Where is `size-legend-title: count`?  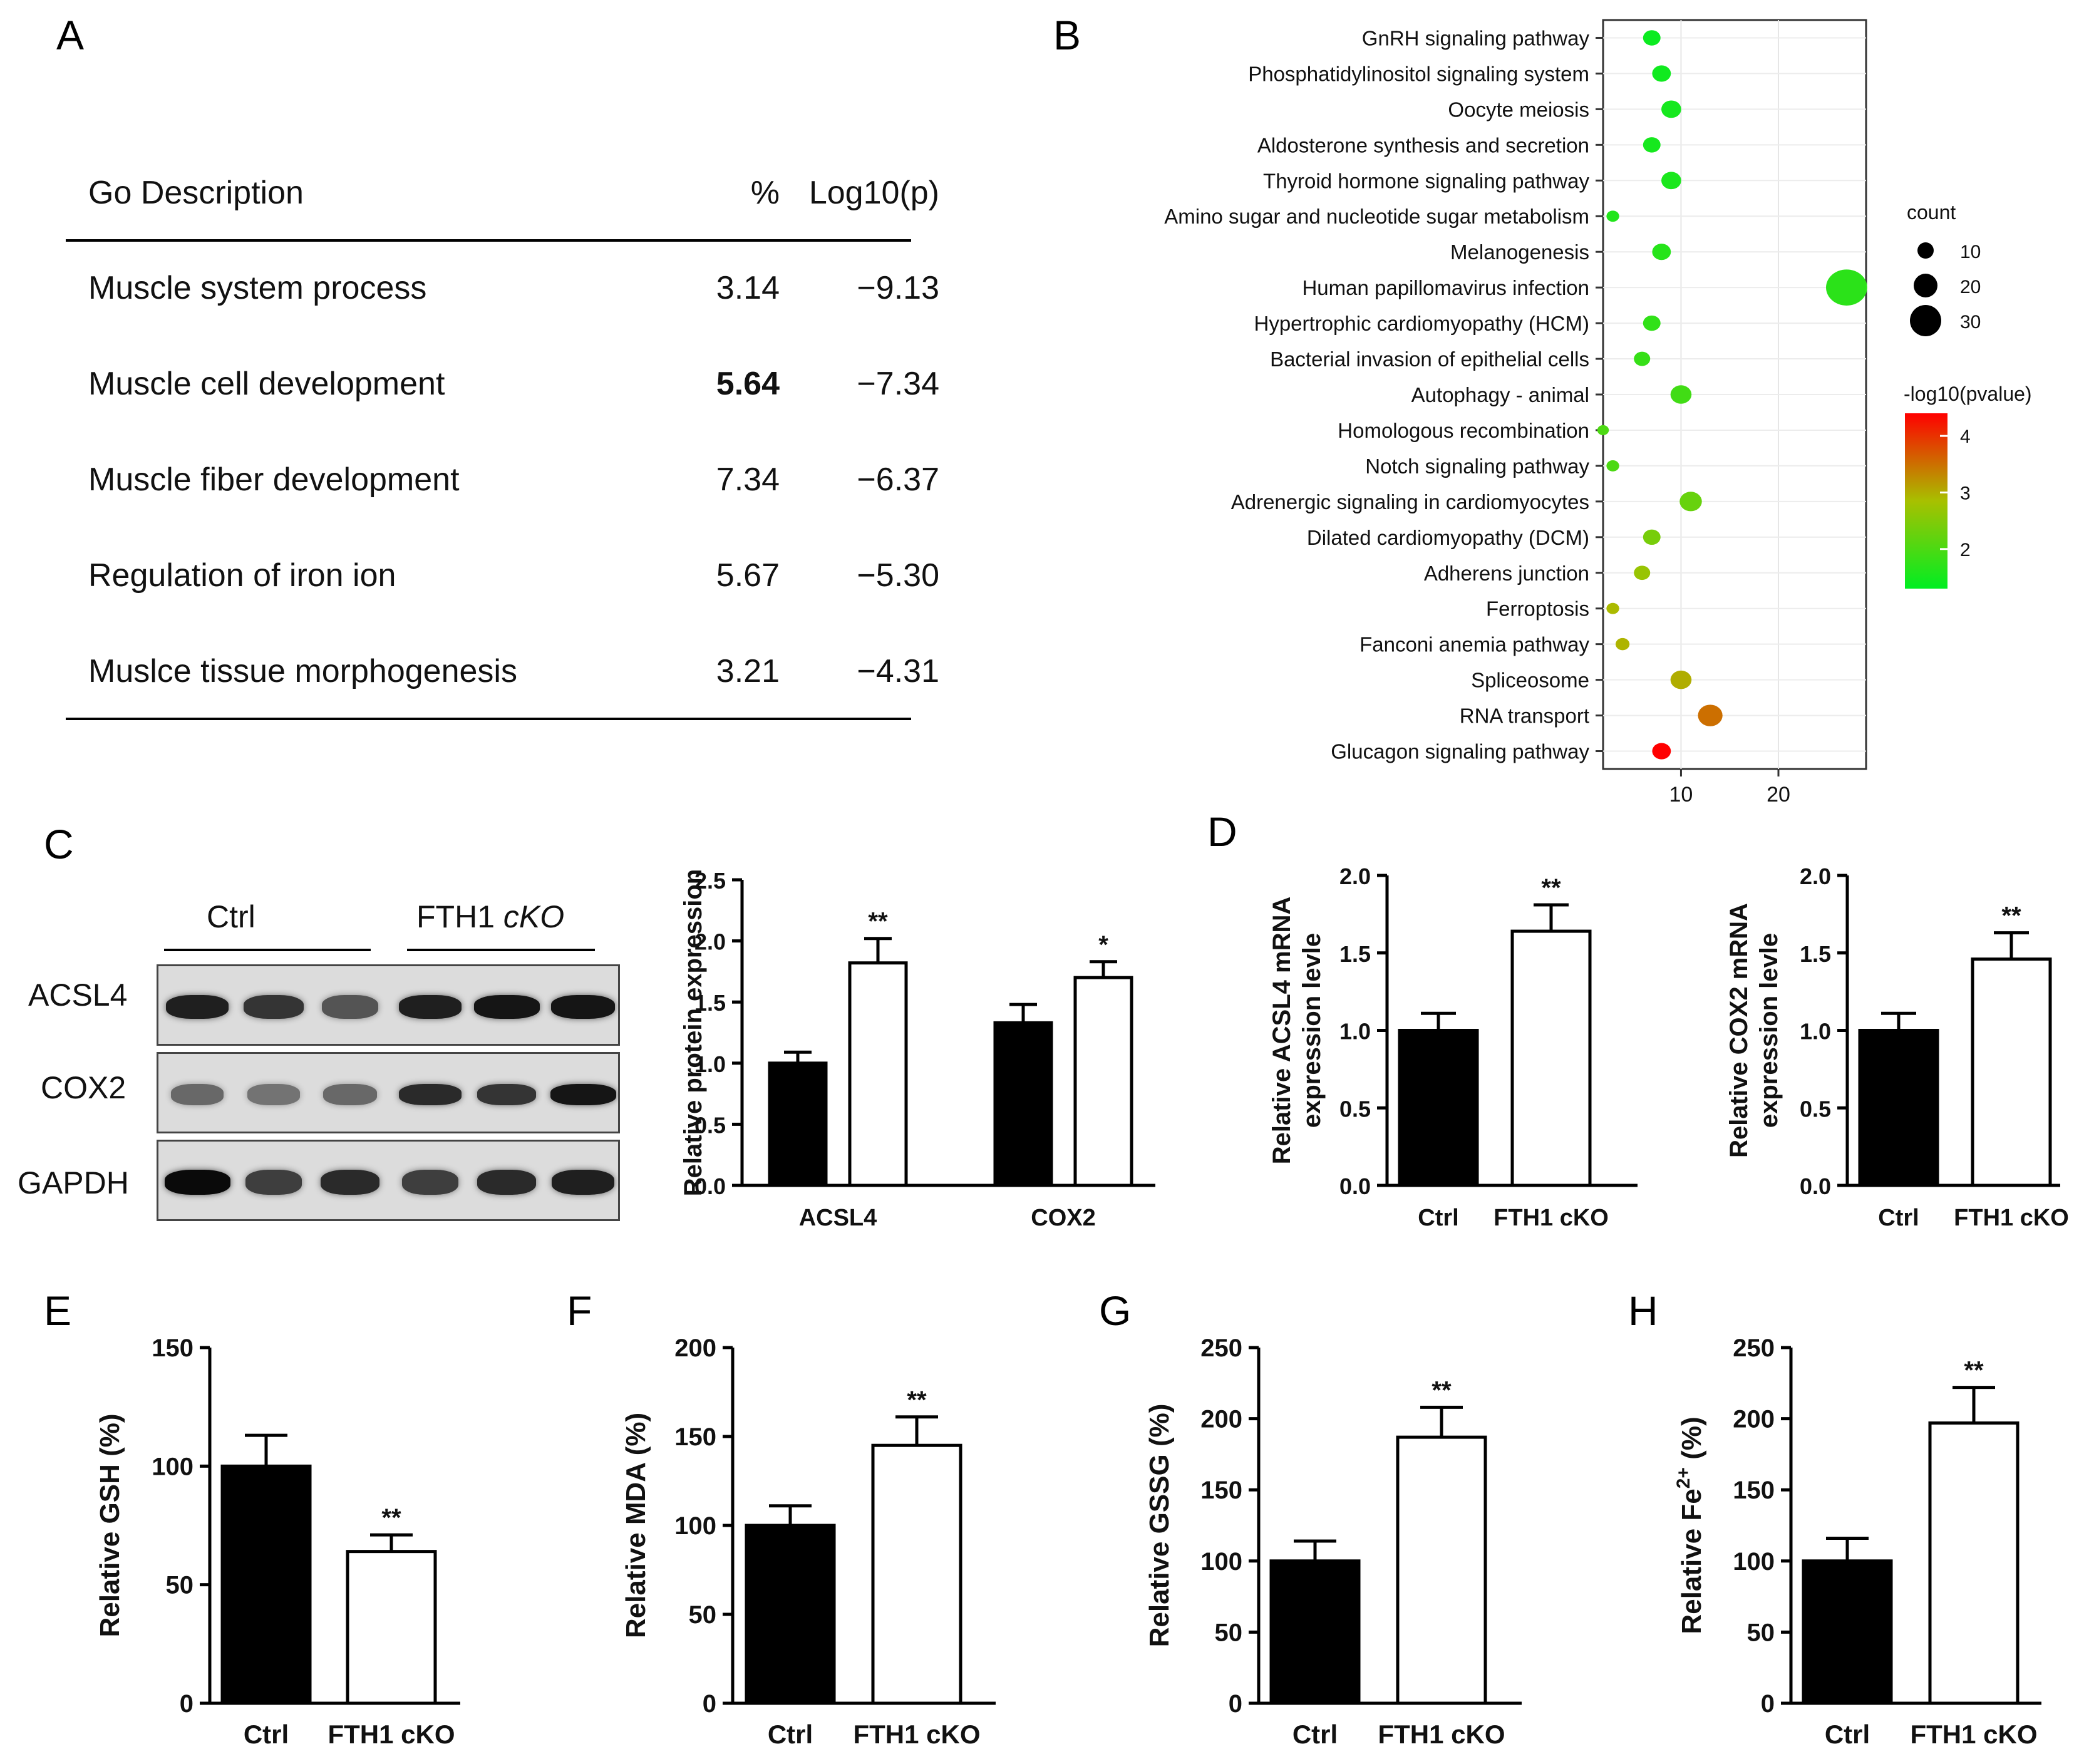 size-legend-title: count is located at coordinates (1931, 212).